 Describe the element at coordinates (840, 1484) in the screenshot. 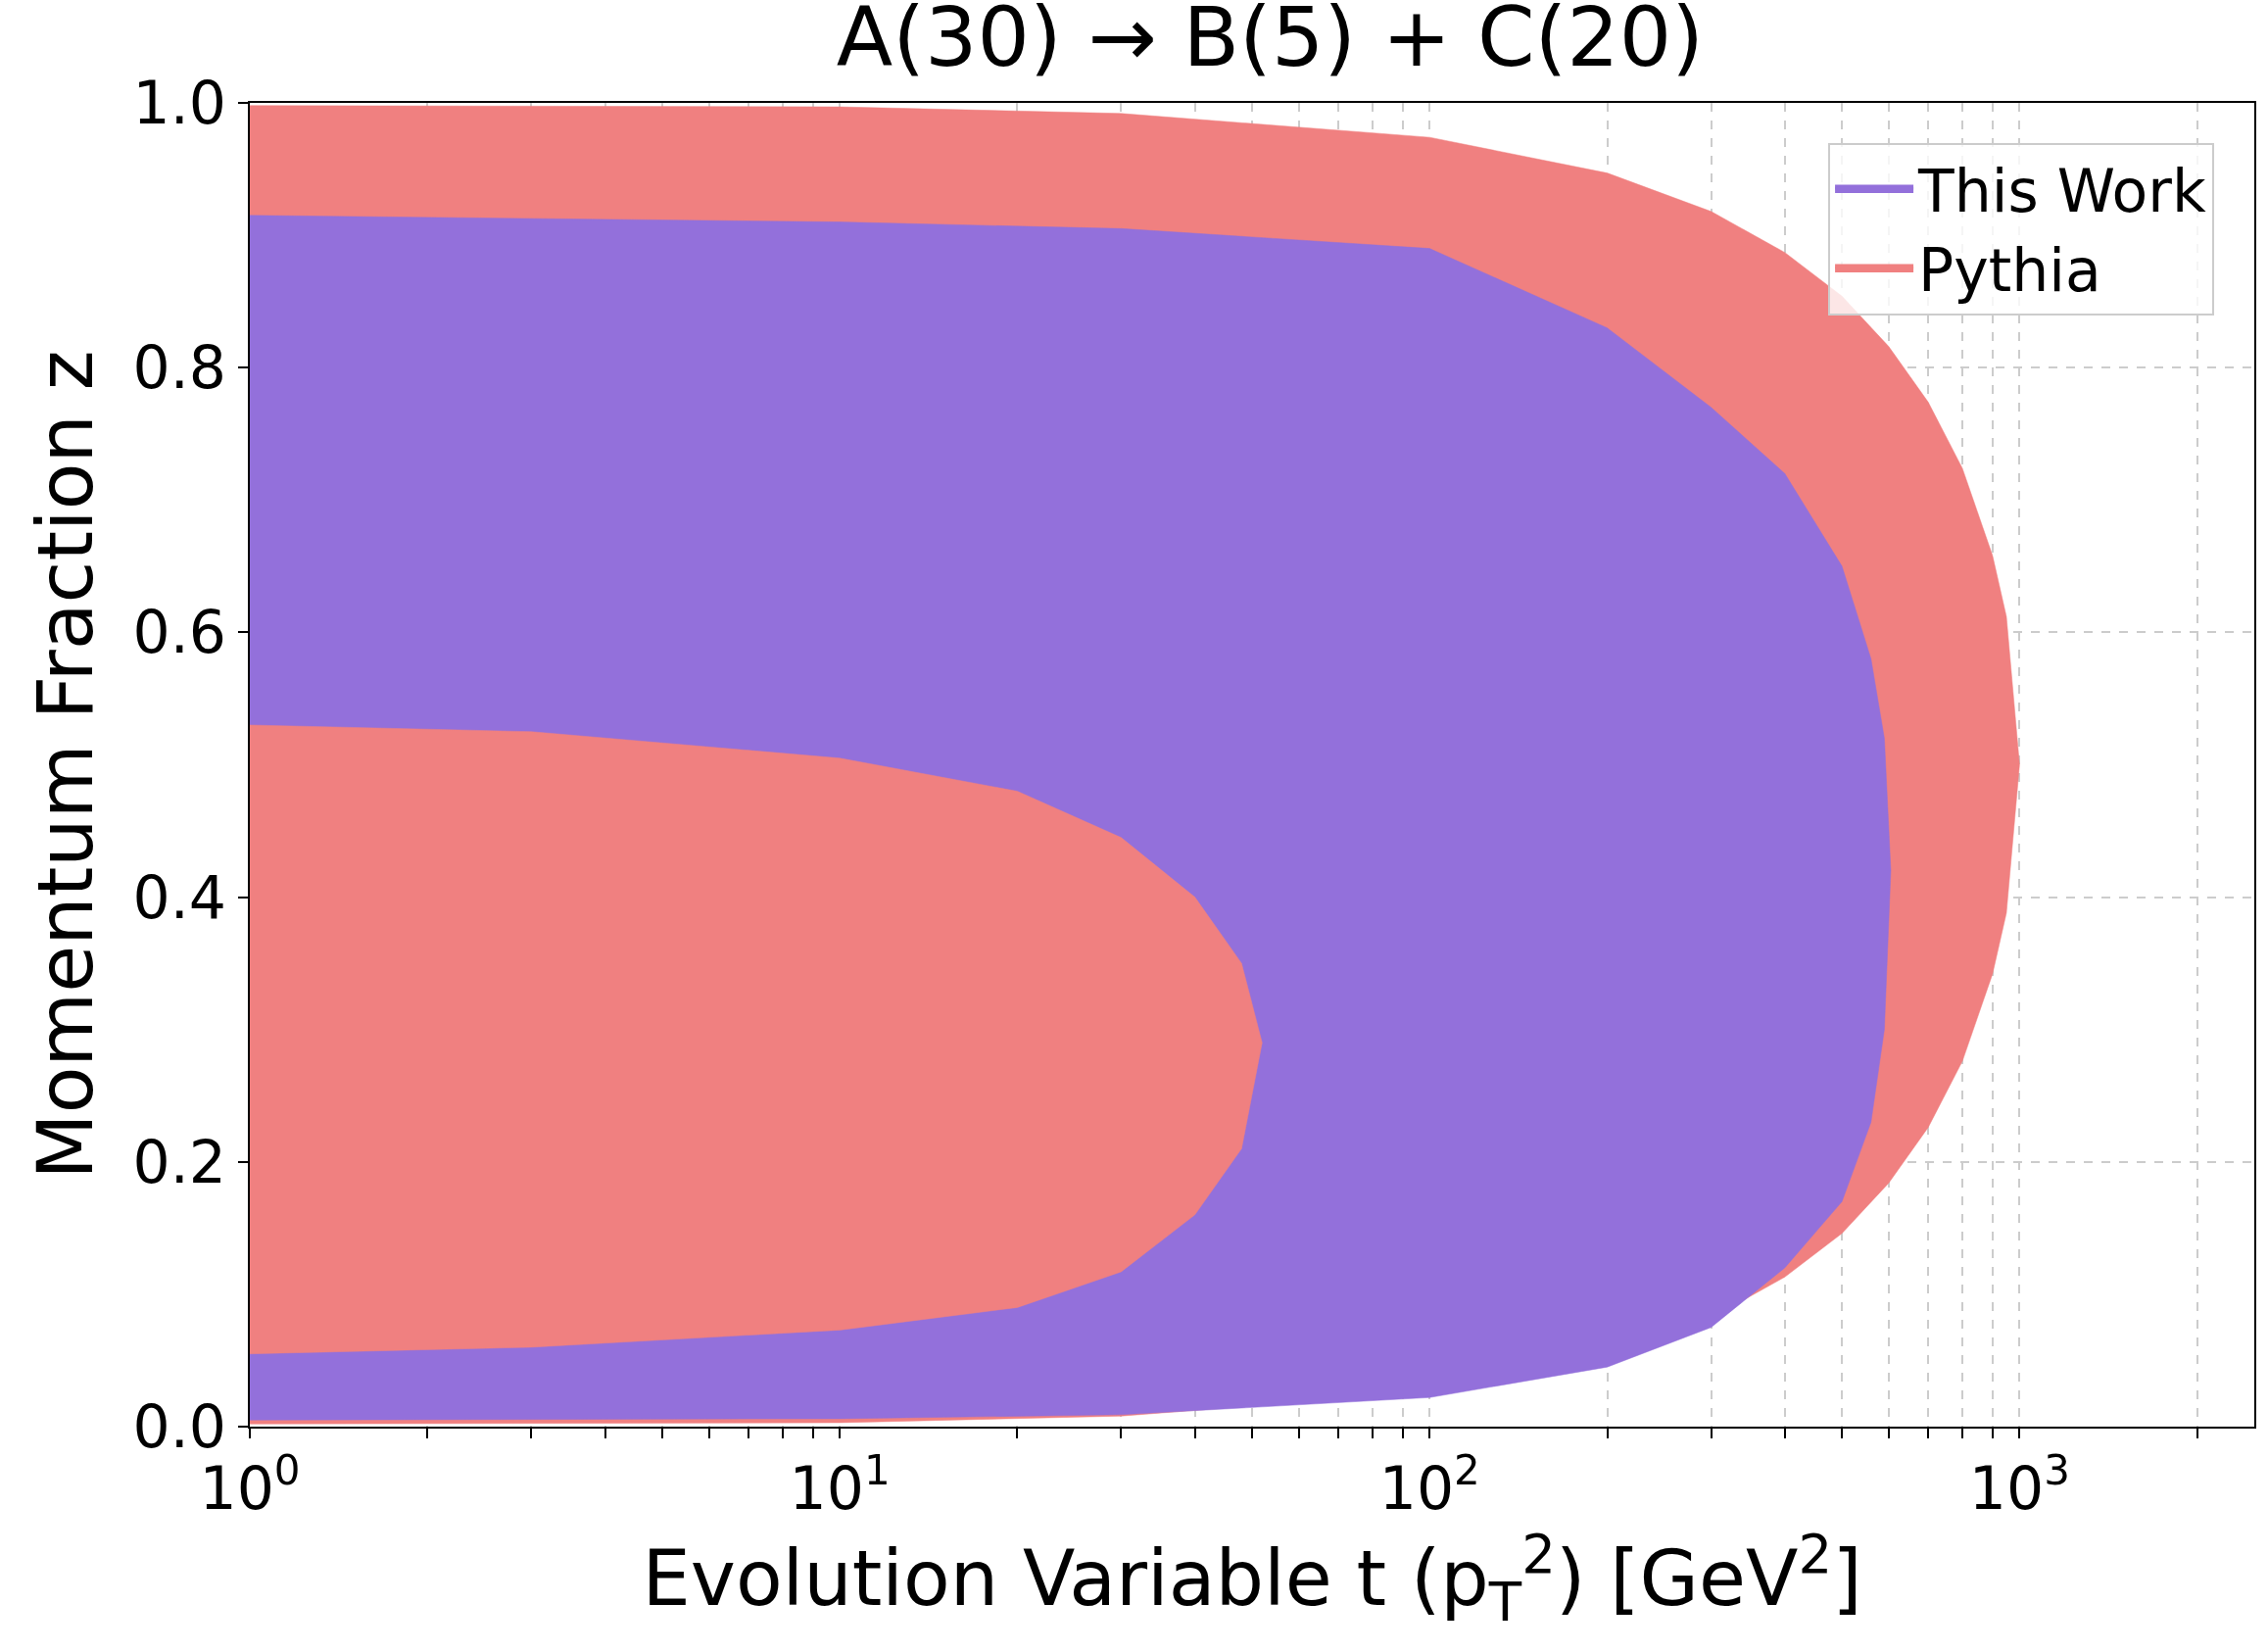

I see `x-tick-label: 10$^{1}$` at that location.